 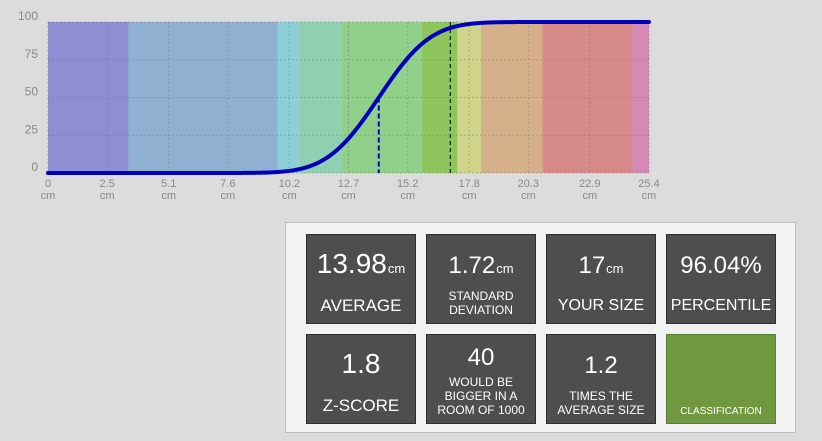 I want to click on y-tick-label: 100, so click(x=28, y=16).